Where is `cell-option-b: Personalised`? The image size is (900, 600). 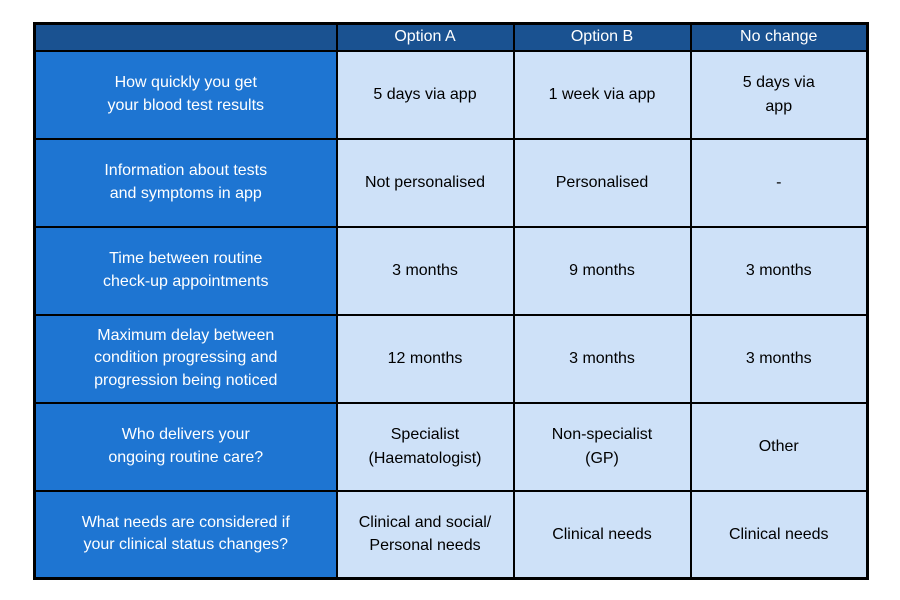
cell-option-b: Personalised is located at coordinates (602, 182).